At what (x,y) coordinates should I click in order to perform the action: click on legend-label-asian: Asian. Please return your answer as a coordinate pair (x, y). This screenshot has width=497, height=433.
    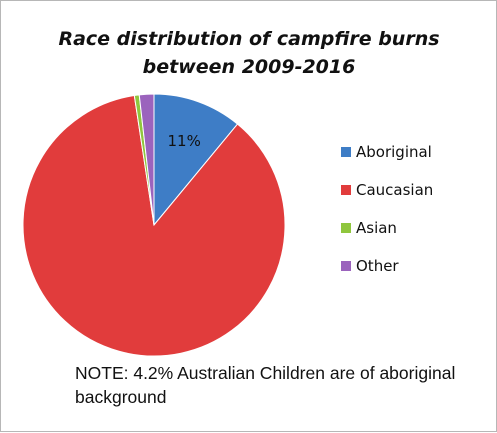
    Looking at the image, I should click on (376, 228).